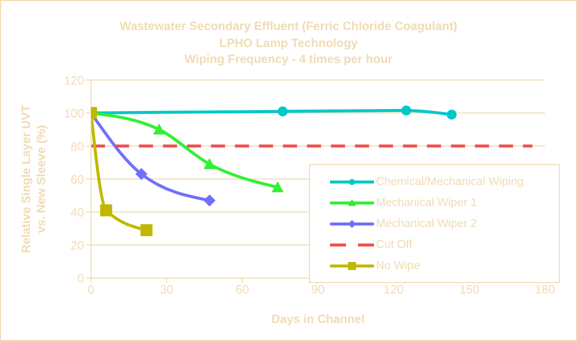 This screenshot has width=577, height=341. I want to click on y-tick-label: 40, so click(77, 212).